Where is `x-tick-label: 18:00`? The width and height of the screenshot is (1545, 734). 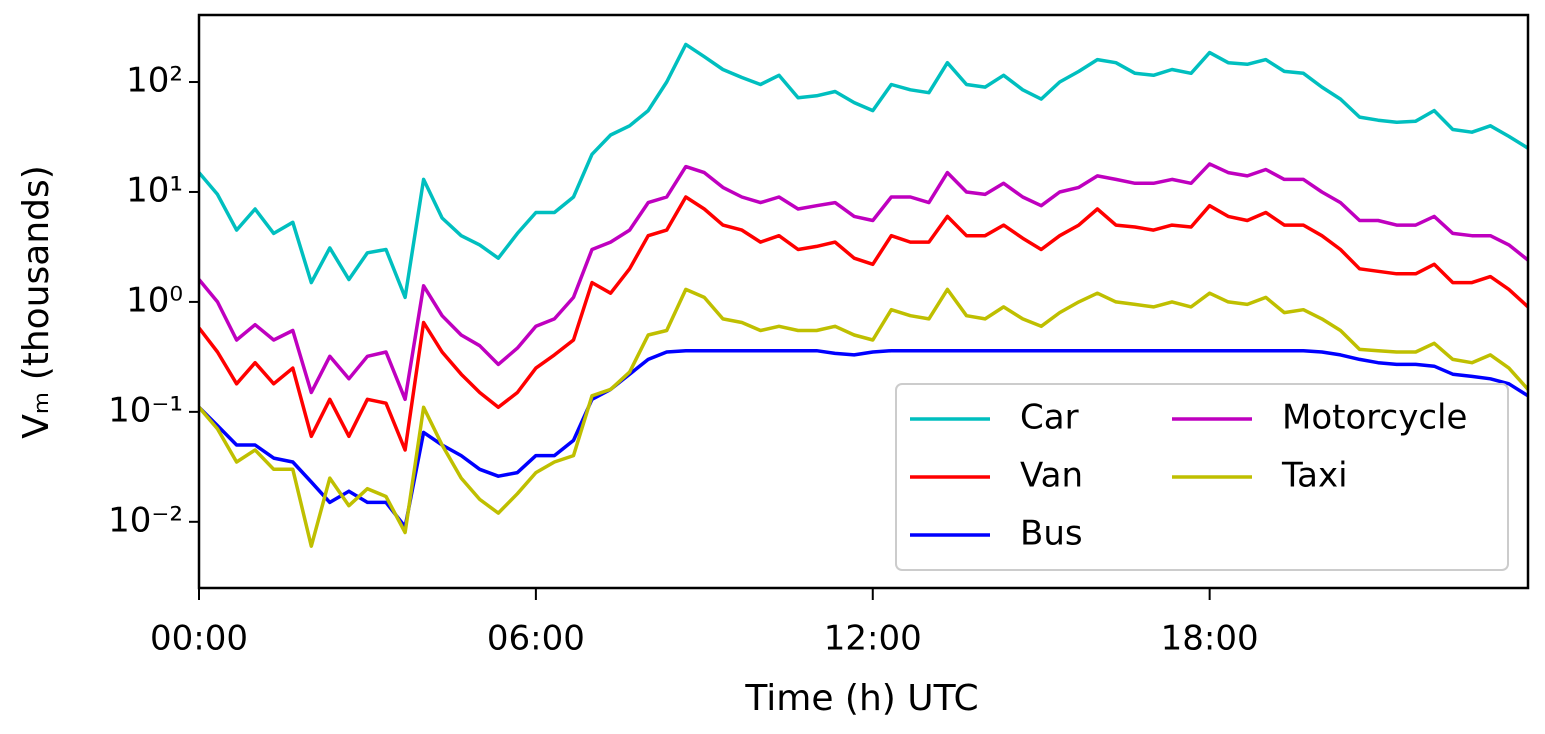
x-tick-label: 18:00 is located at coordinates (1210, 639).